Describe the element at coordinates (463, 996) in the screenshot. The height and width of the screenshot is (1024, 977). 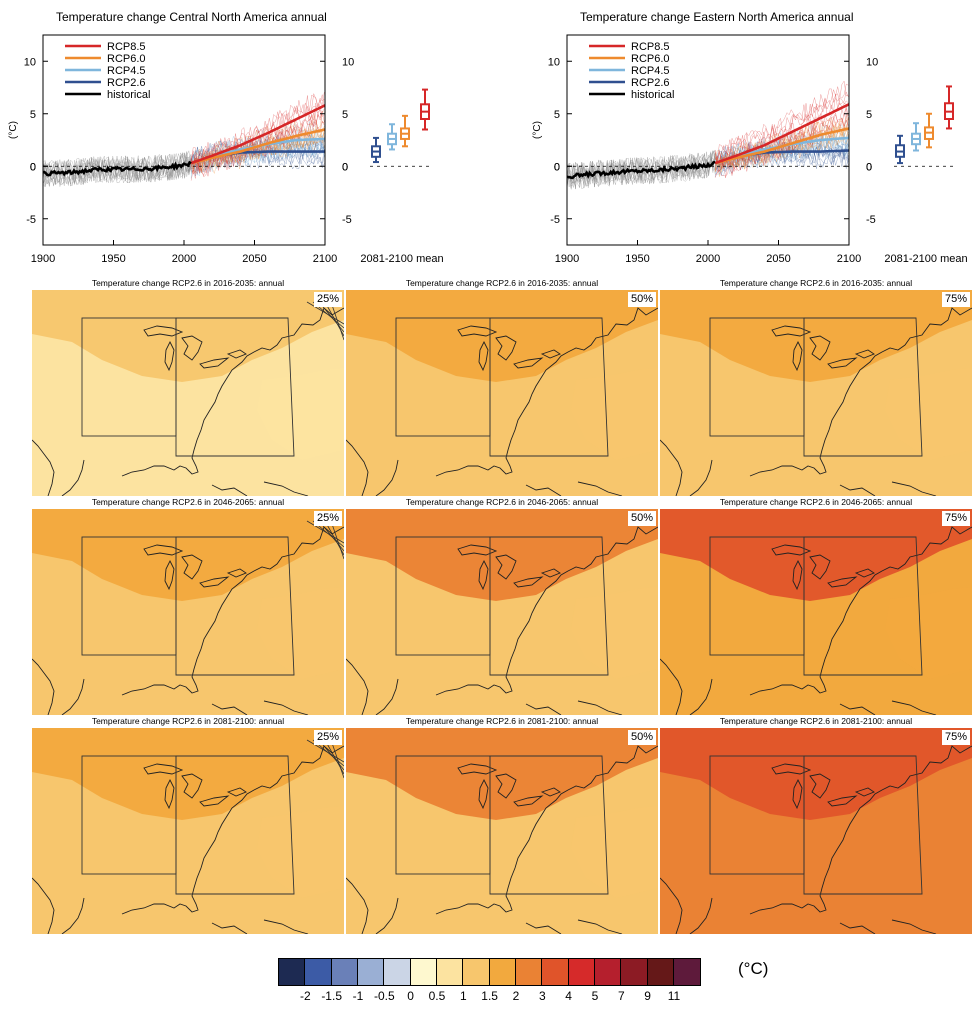
I see `colorbar-tick-label: 1` at that location.